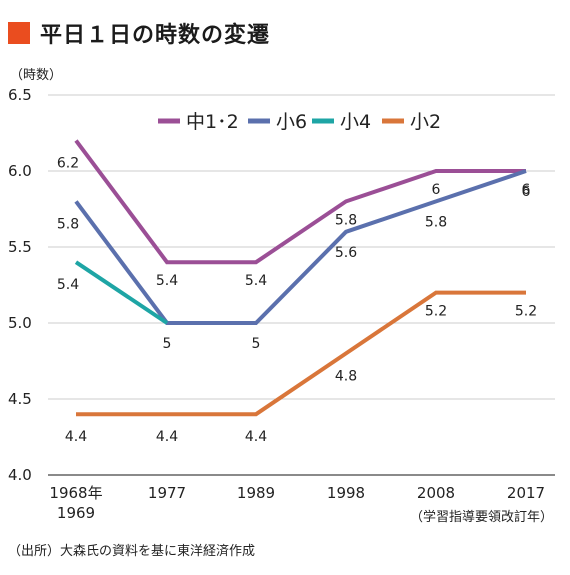  I want to click on y-tick-label: 6.5, so click(20, 95).